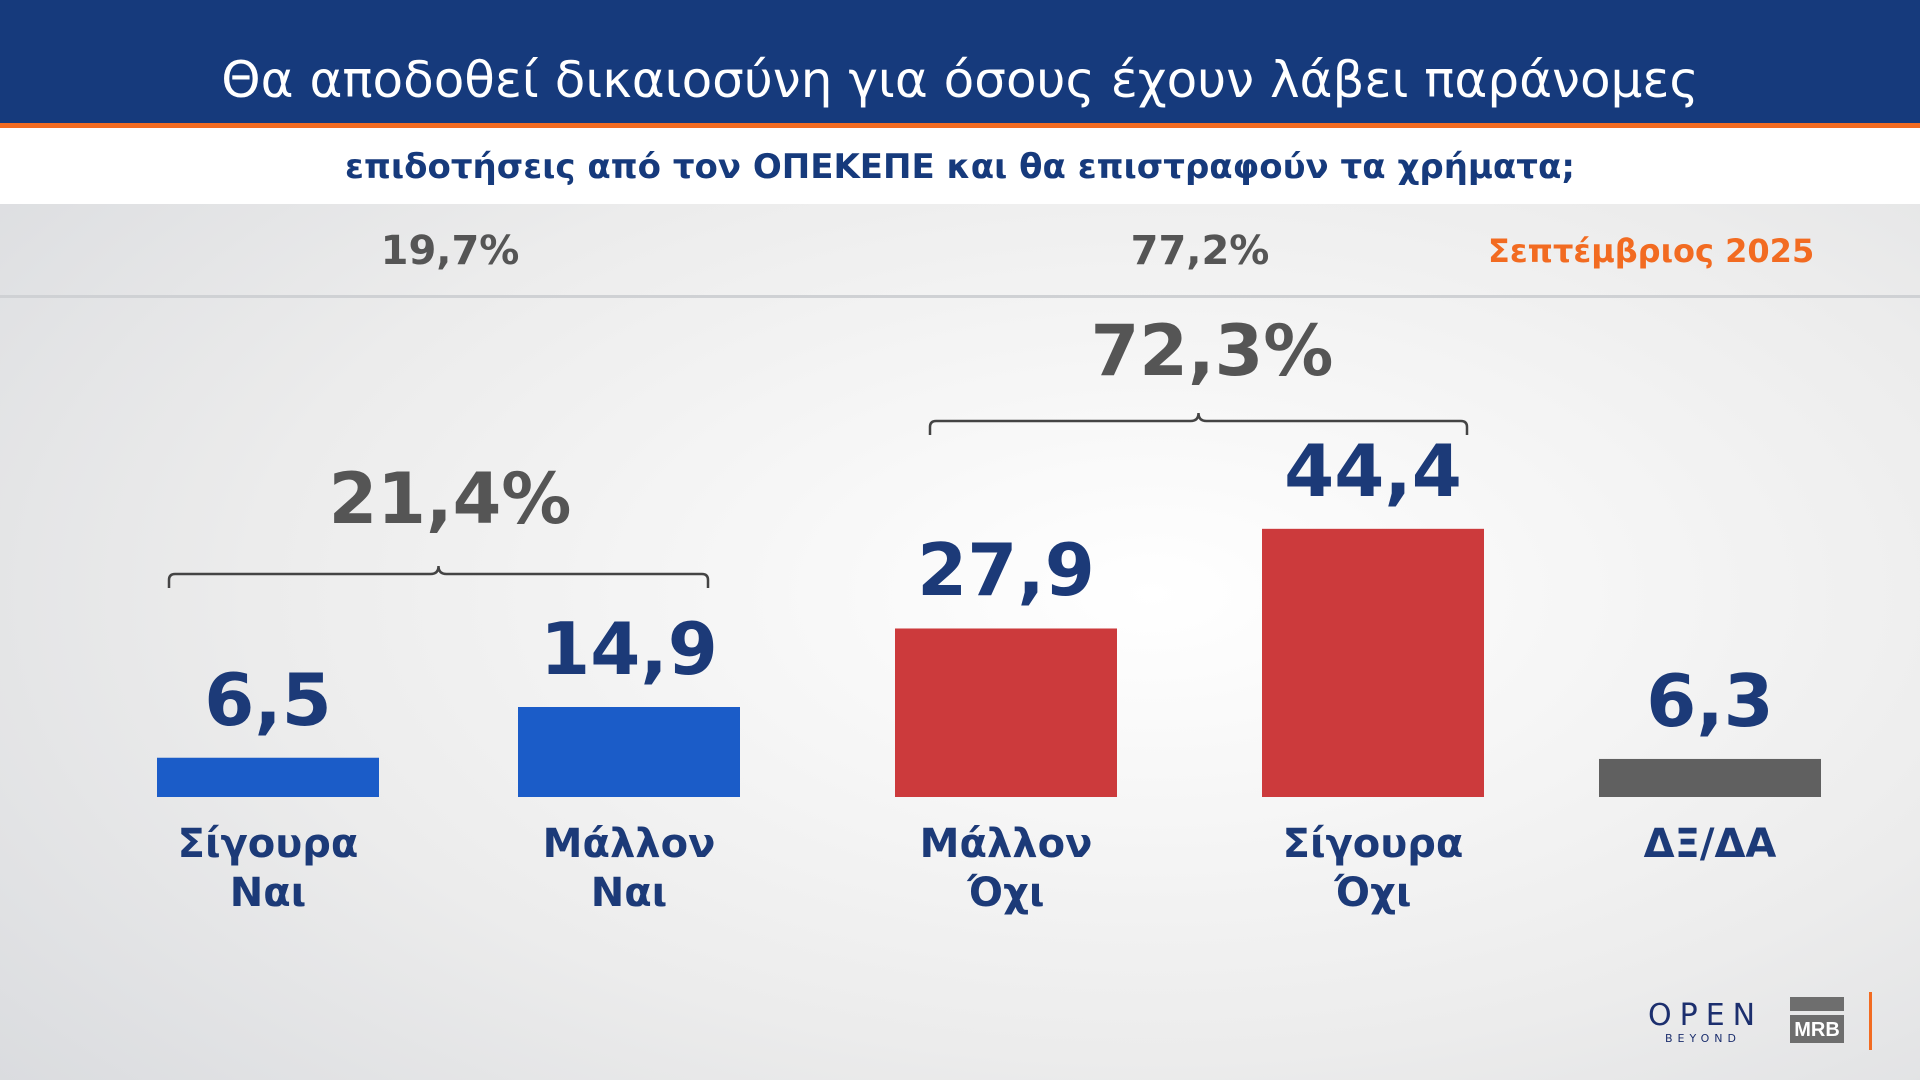  What do you see at coordinates (1212, 351) in the screenshot?
I see `group-no-total: 72,3%` at bounding box center [1212, 351].